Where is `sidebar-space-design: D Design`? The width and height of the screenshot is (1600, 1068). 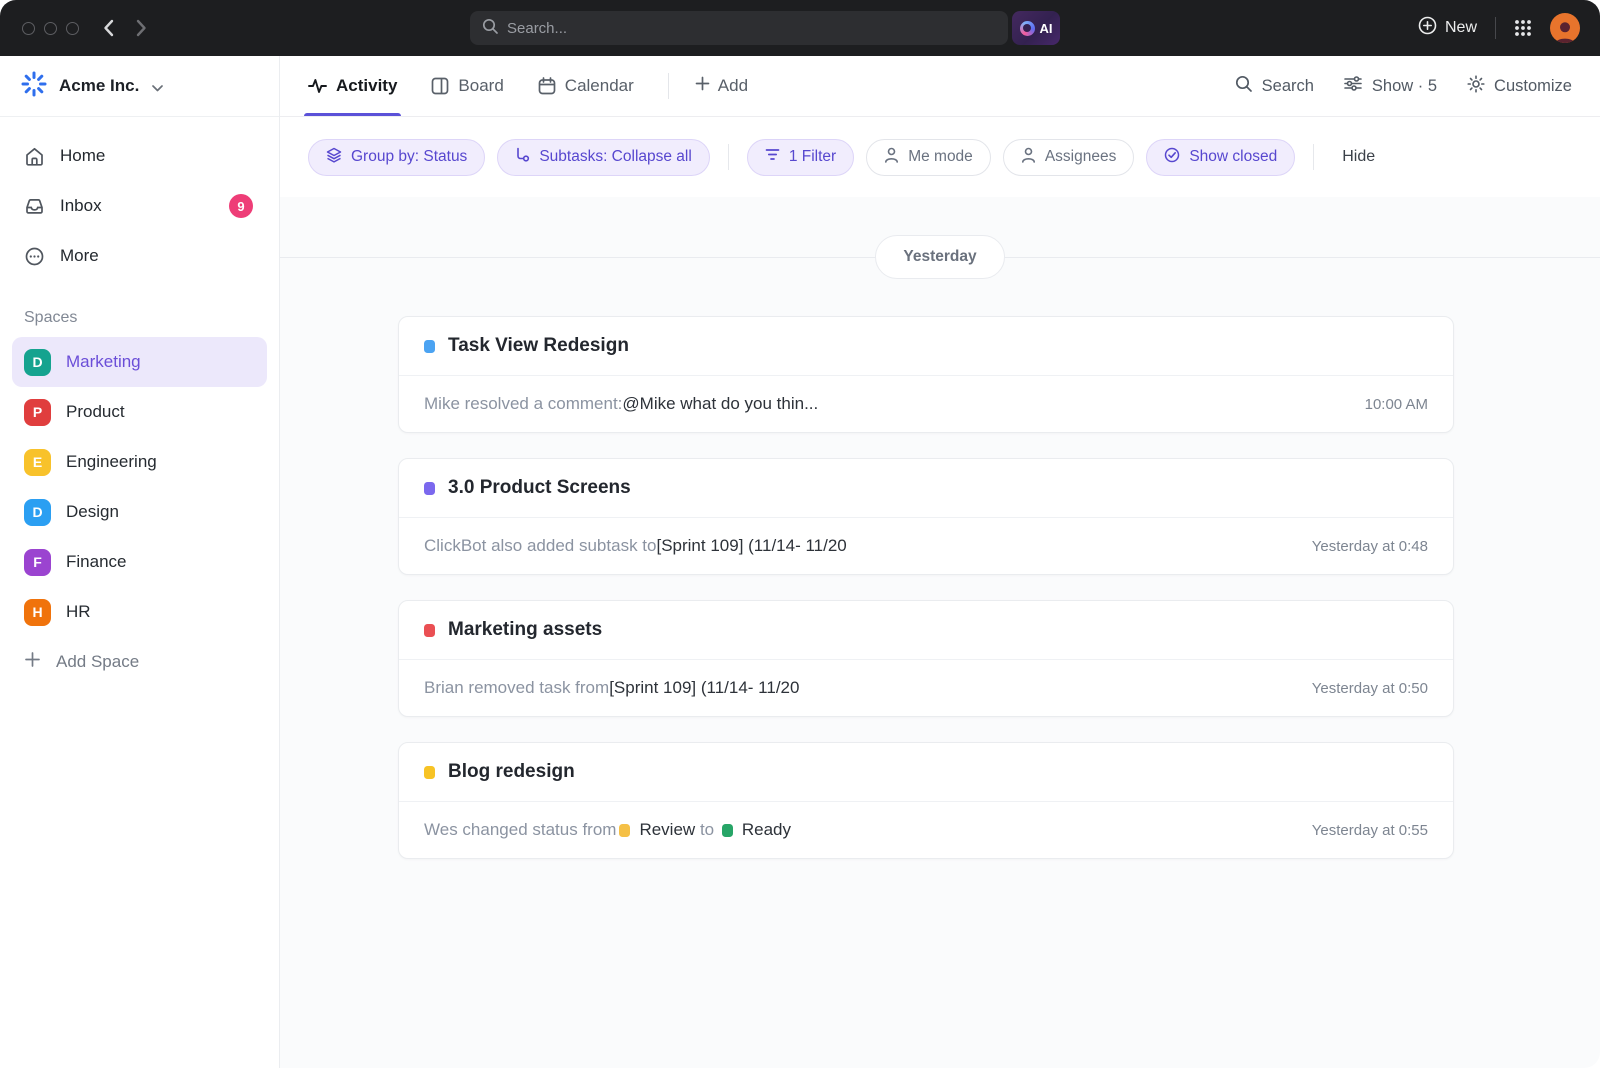
sidebar-space-design: D Design is located at coordinates (139, 512).